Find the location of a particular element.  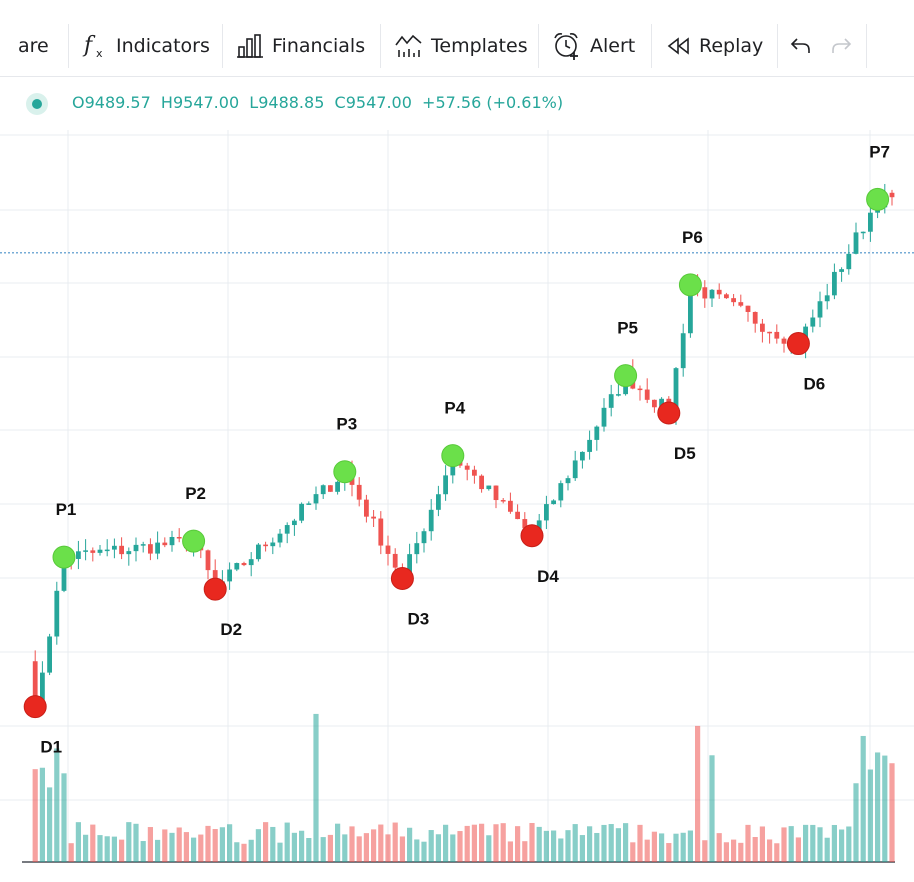

undo-icon is located at coordinates (801, 46).